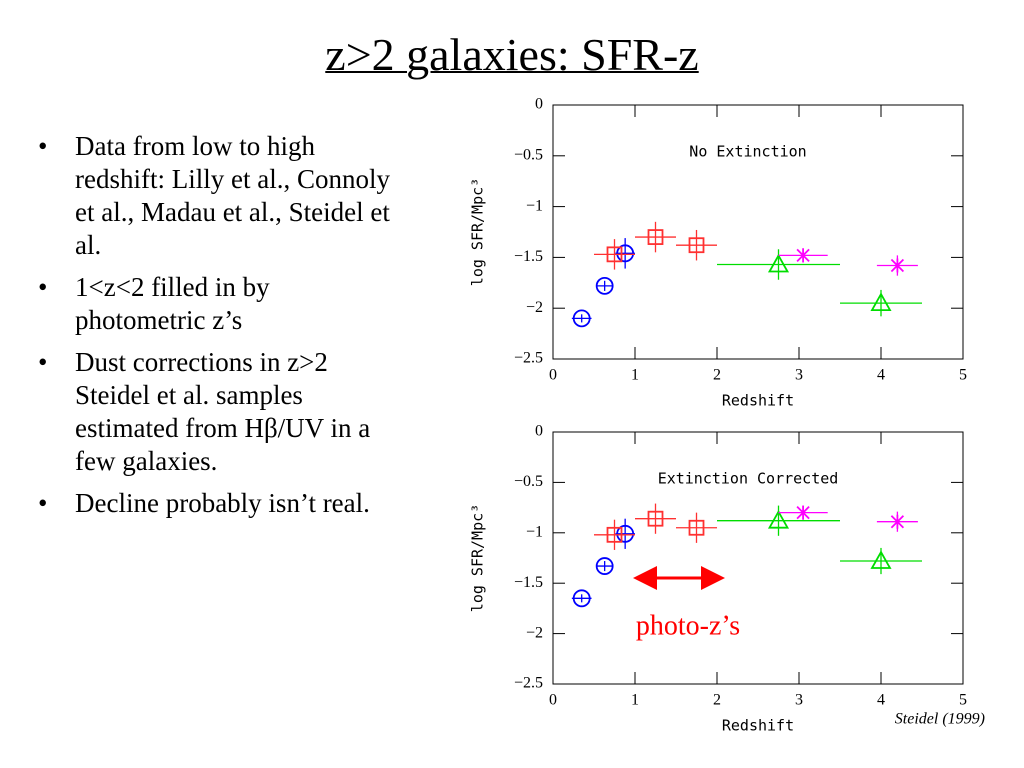  Describe the element at coordinates (940, 719) in the screenshot. I see `credit: Steidel (1999)` at that location.